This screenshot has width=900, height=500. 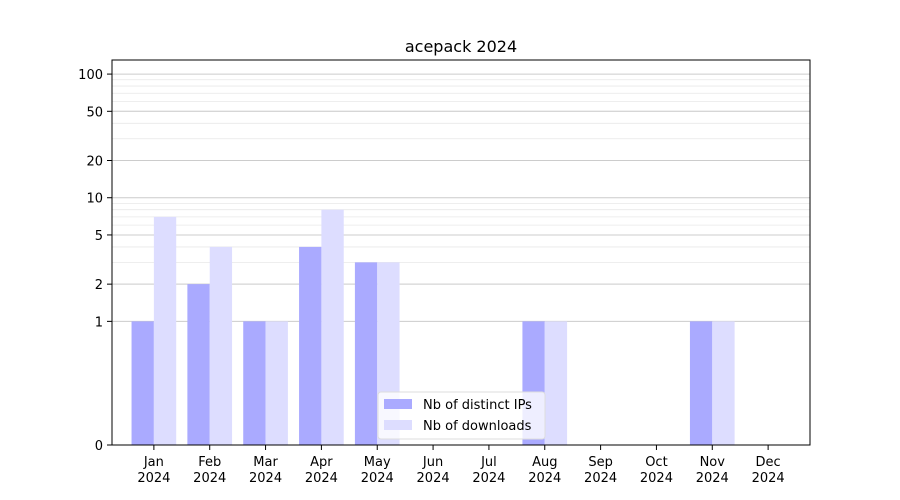 I want to click on y-tick-label: 10, so click(x=94, y=199).